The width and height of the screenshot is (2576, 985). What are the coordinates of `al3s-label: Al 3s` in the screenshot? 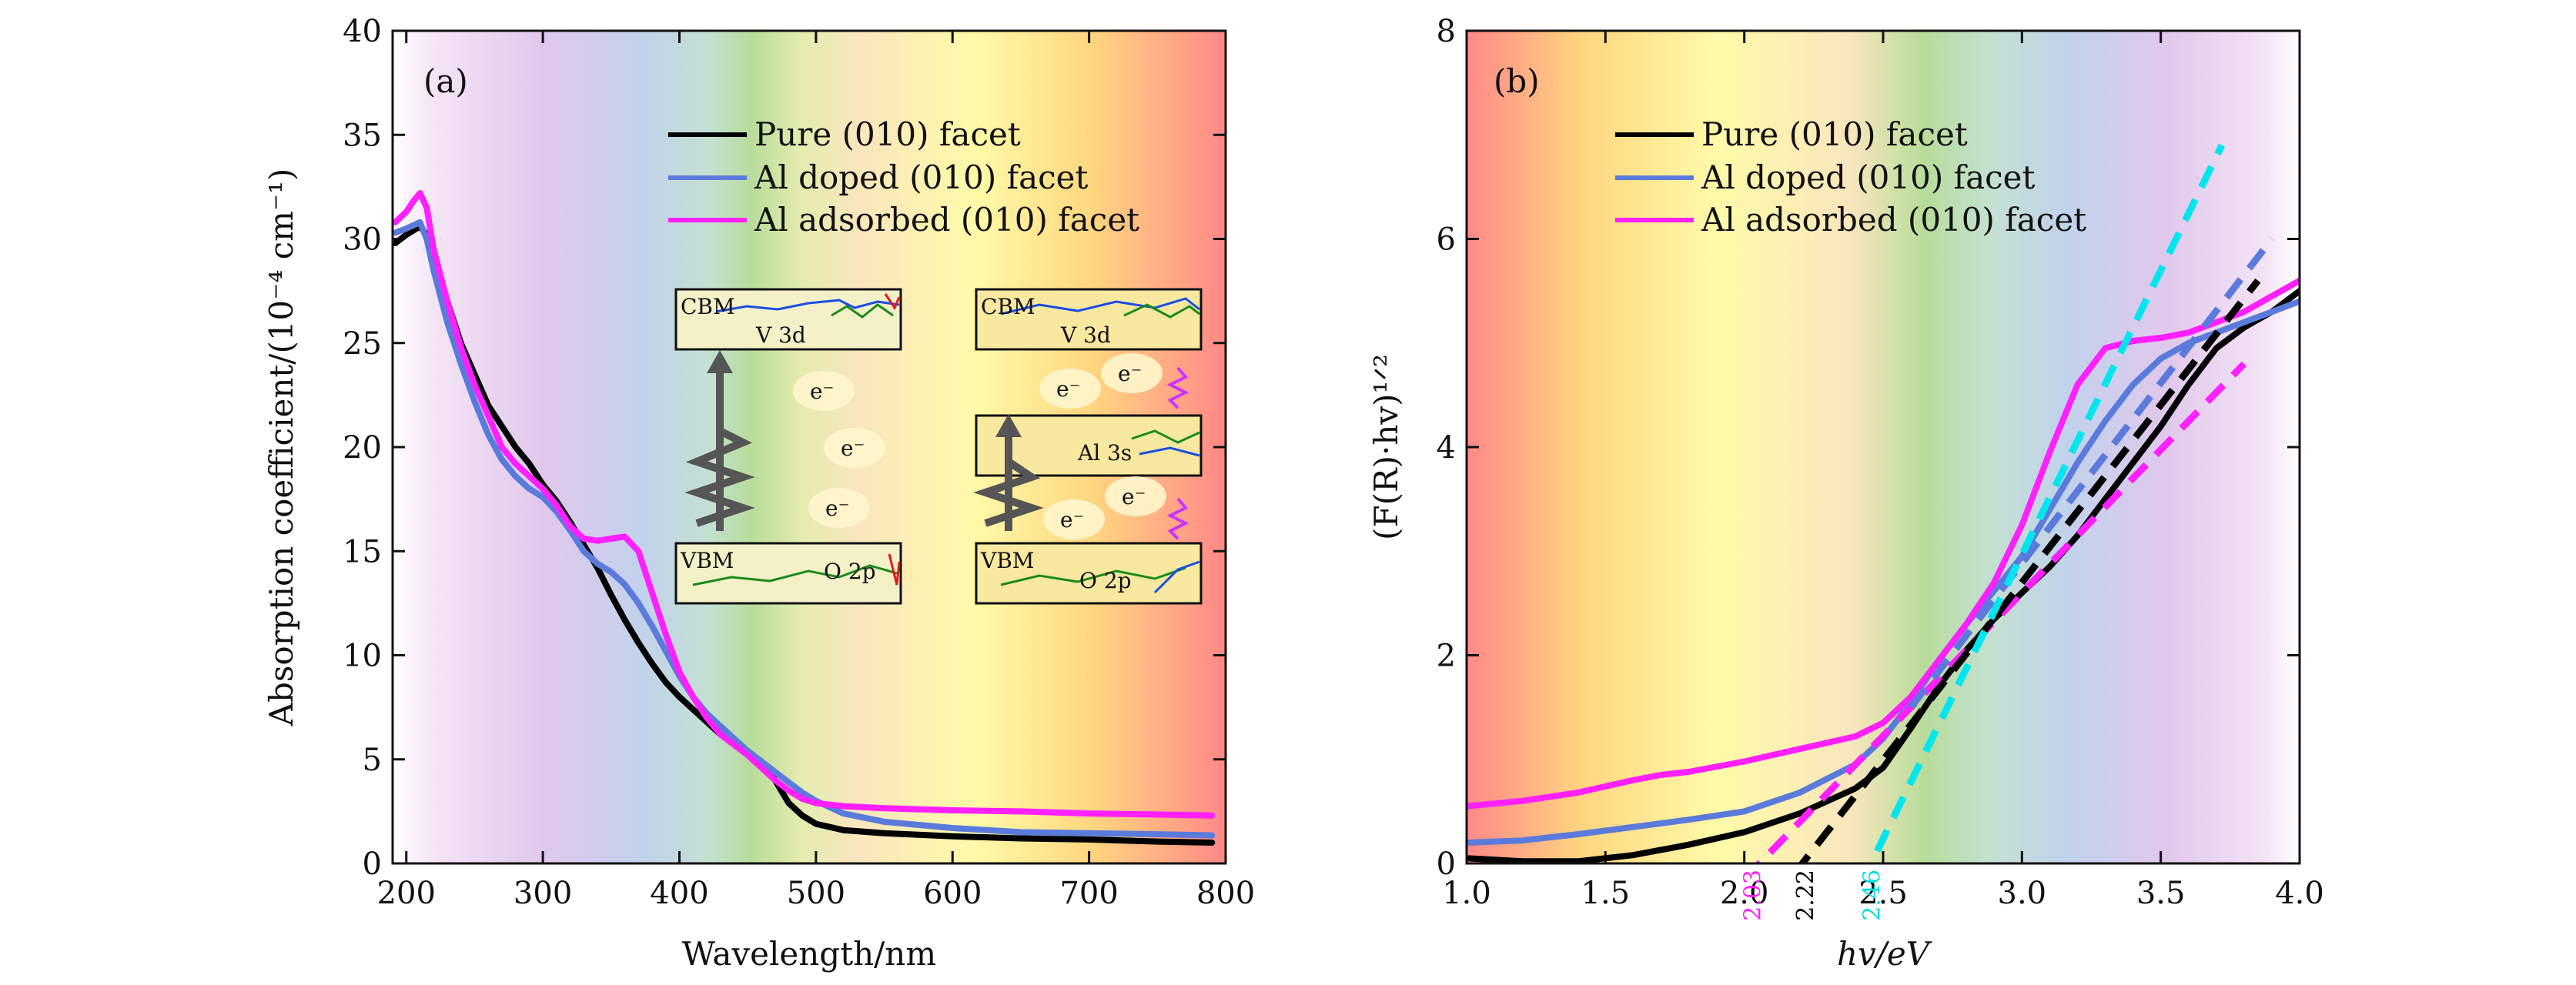 It's located at (1104, 453).